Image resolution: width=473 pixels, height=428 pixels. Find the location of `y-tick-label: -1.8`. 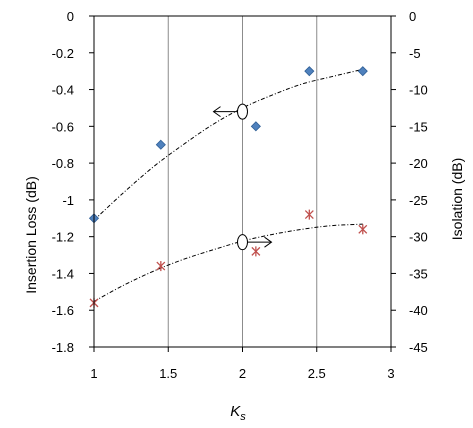

y-tick-label: -1.8 is located at coordinates (63, 347).